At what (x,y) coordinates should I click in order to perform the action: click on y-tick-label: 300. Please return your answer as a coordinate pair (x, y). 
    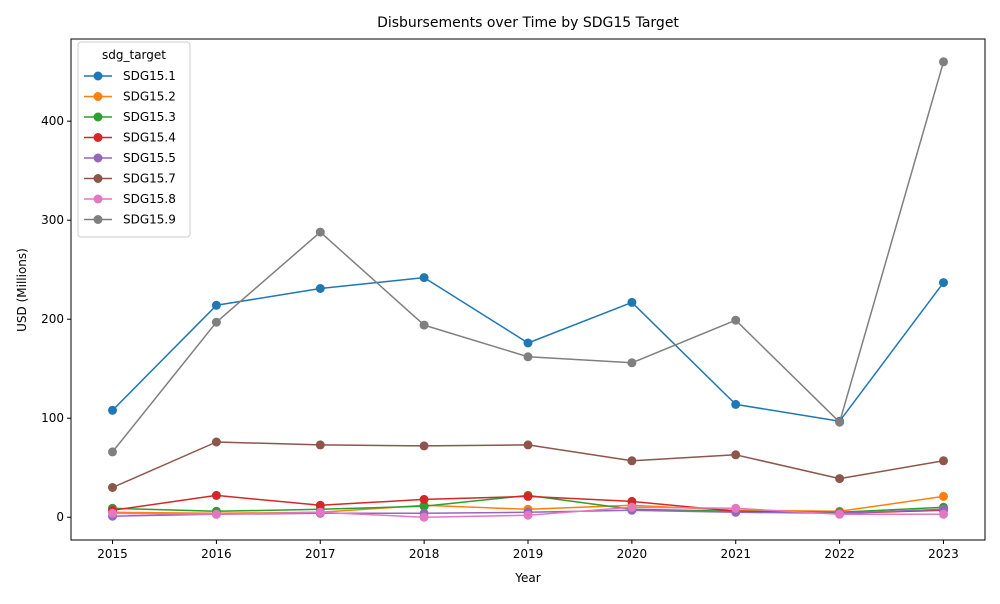
    Looking at the image, I should click on (52, 220).